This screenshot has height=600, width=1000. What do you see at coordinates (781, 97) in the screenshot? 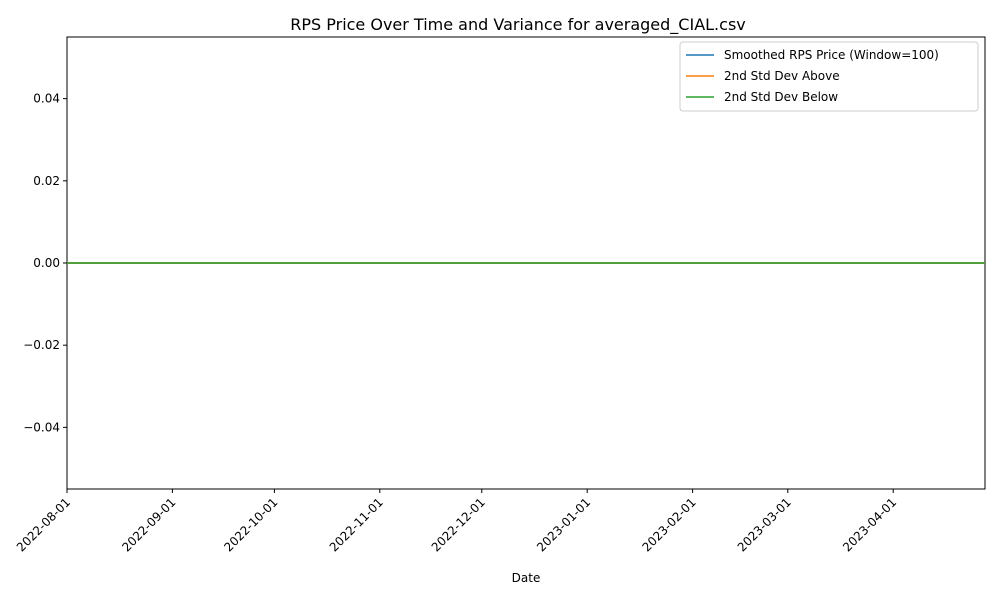
I see `legend-label: 2nd Std Dev Below` at bounding box center [781, 97].